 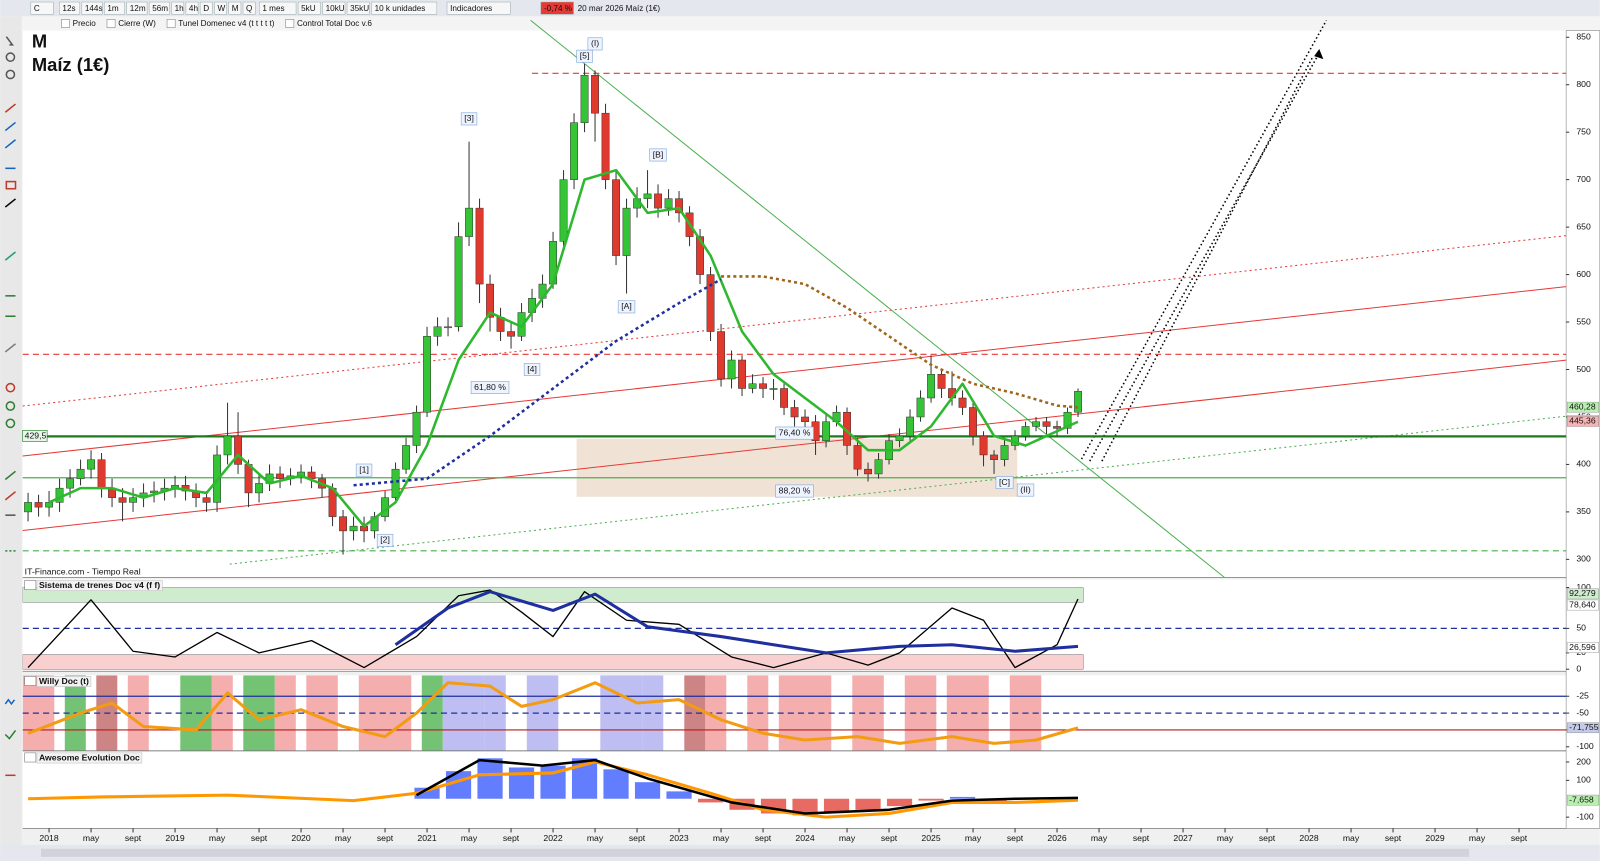 I want to click on toolbar-label: Q, so click(x=249, y=8).